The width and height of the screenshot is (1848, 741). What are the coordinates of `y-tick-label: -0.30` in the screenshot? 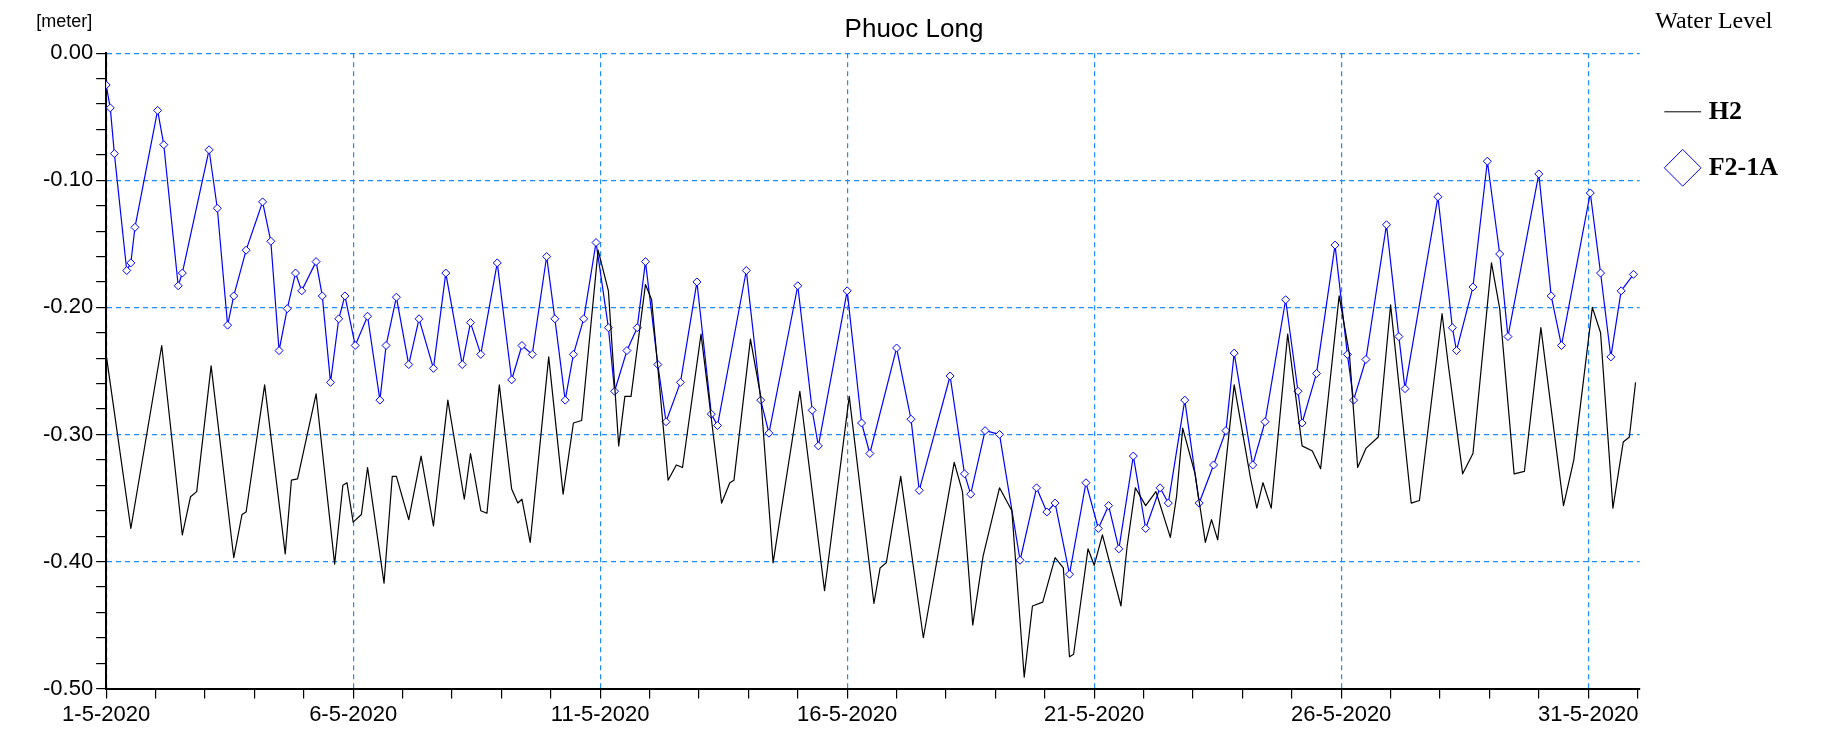 It's located at (68, 433).